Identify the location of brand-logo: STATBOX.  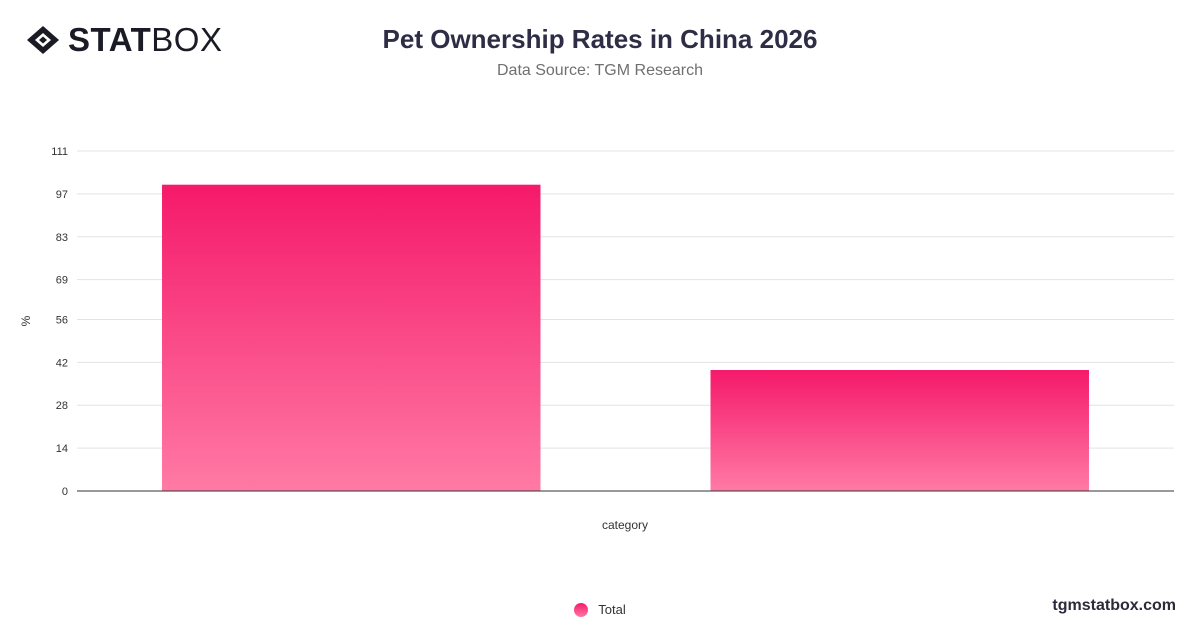
(124, 40).